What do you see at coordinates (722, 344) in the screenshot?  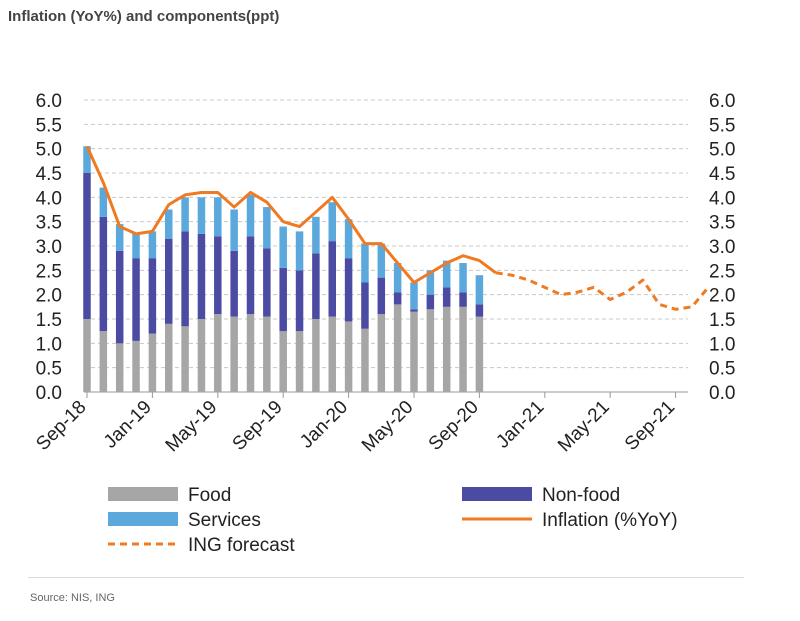 I see `right-tick-label: 1.0` at bounding box center [722, 344].